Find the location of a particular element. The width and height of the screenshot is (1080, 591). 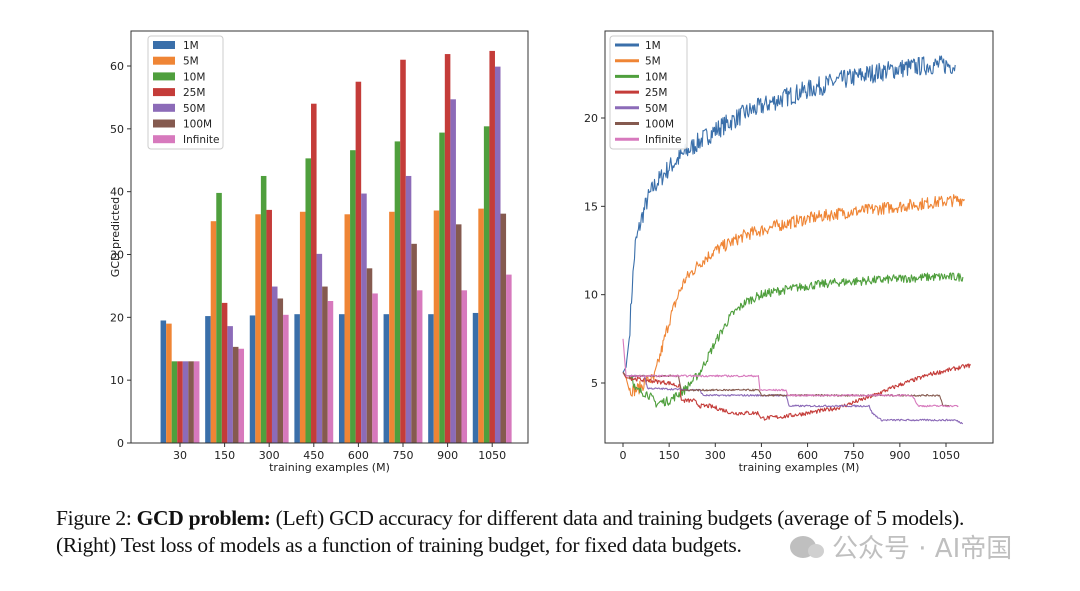

watermark: 公众号 · AI帝国 is located at coordinates (901, 546).